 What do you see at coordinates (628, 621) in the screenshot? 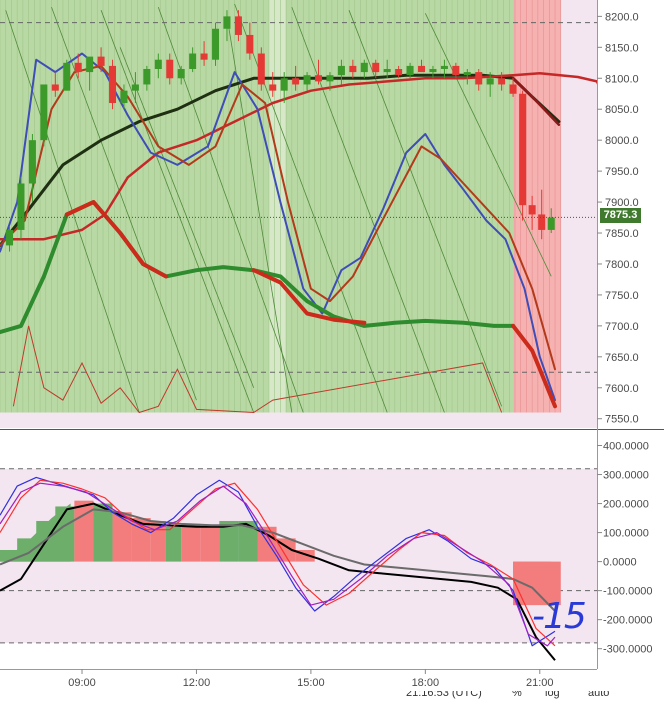
I see `osc-tick-label: -200.0000` at bounding box center [628, 621].